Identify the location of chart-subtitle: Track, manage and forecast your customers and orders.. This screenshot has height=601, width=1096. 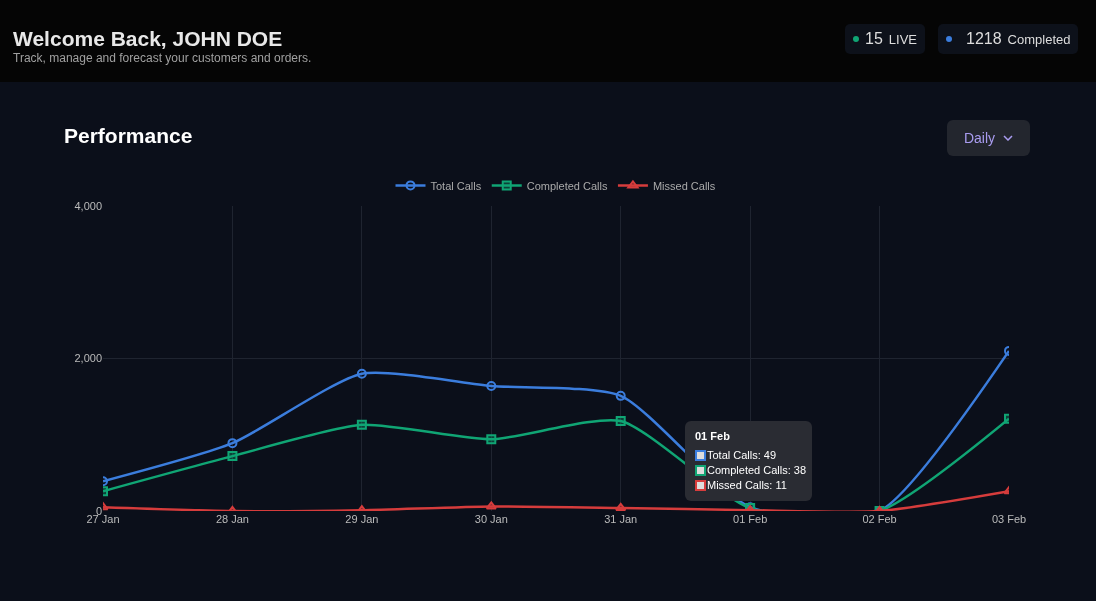
(162, 58).